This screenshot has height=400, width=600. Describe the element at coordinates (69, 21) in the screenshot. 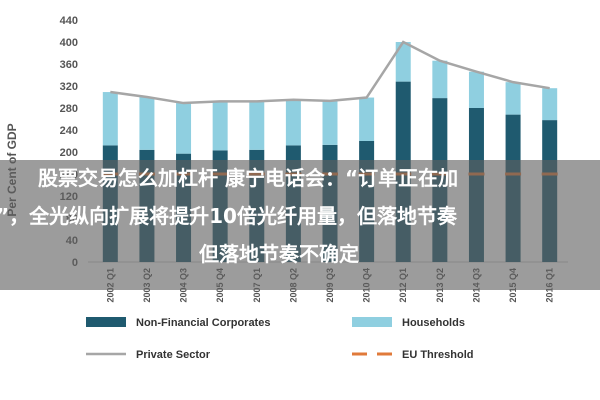

I see `y-tick-label: 440` at that location.